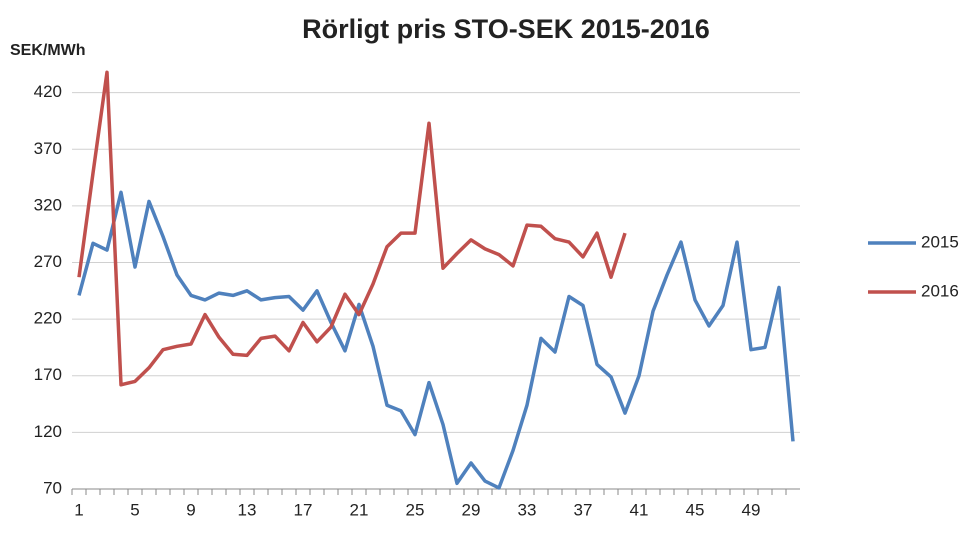 This screenshot has width=976, height=533. Describe the element at coordinates (639, 509) in the screenshot. I see `x-tick-label: 41` at that location.